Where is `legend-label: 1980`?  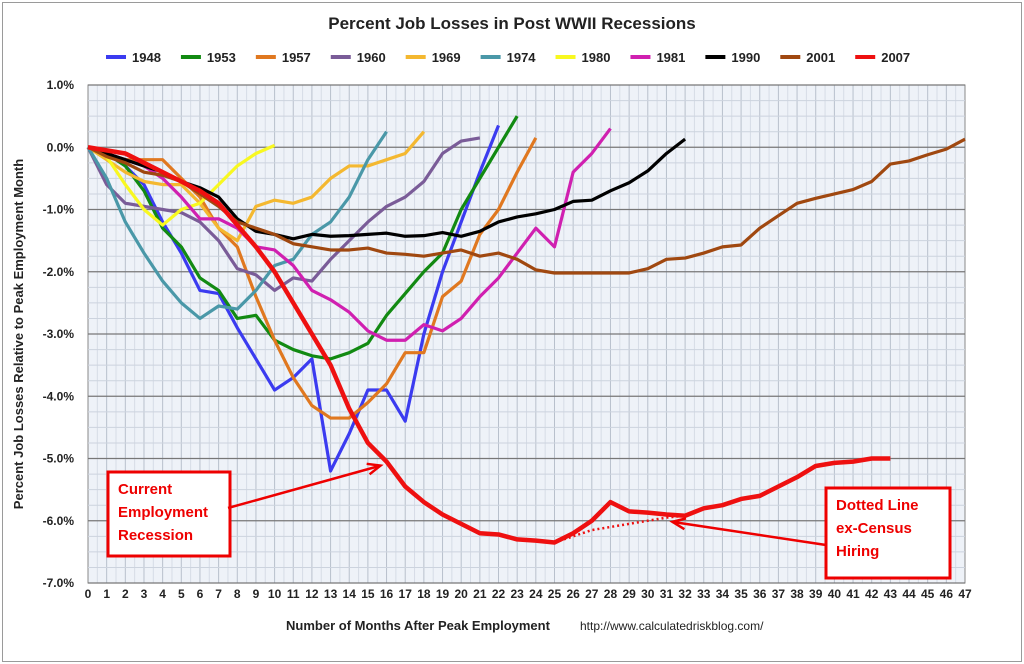
legend-label: 1980 is located at coordinates (596, 57).